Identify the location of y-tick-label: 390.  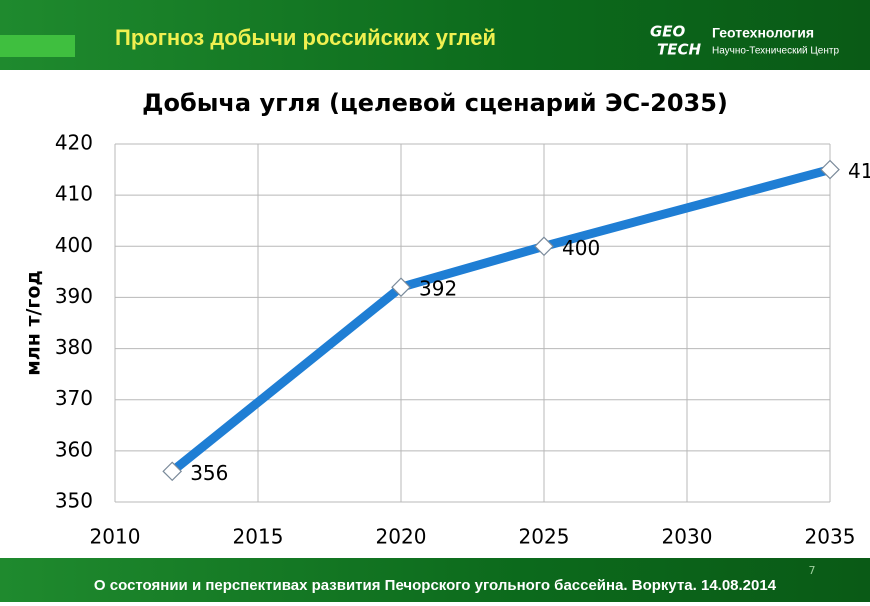
(74, 296).